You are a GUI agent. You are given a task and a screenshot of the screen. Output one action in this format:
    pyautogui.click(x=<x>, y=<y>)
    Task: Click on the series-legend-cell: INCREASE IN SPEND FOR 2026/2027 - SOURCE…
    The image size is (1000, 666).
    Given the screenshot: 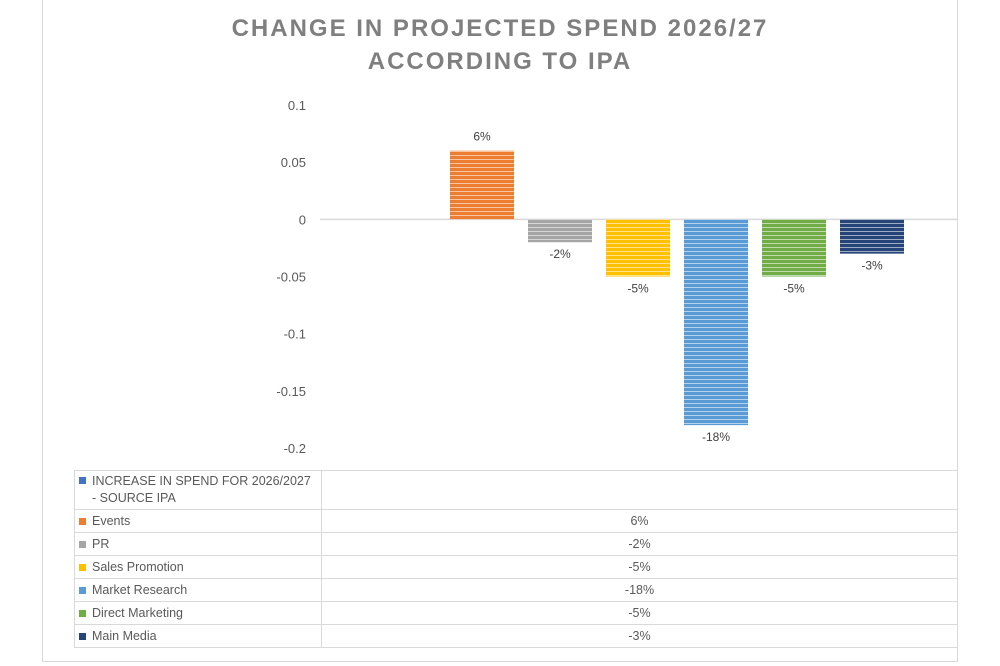 What is the action you would take?
    pyautogui.click(x=198, y=490)
    